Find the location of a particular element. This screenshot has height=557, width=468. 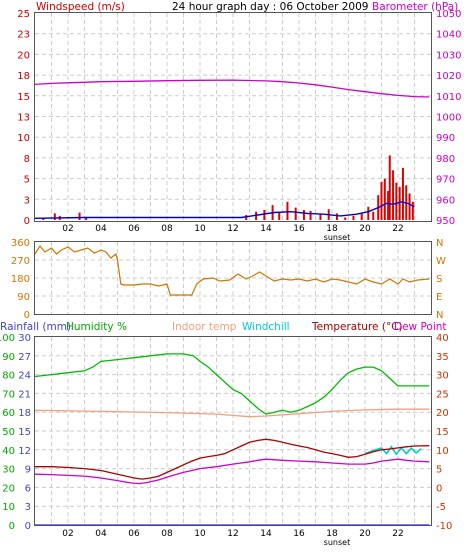

temperature-tick: -10 is located at coordinates (444, 526).